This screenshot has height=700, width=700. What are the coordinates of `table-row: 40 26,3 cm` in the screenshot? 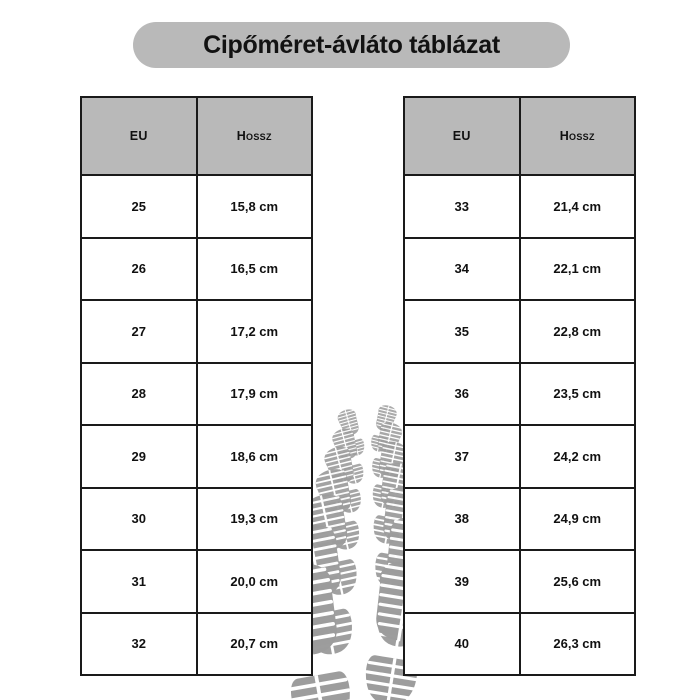 It's located at (519, 643).